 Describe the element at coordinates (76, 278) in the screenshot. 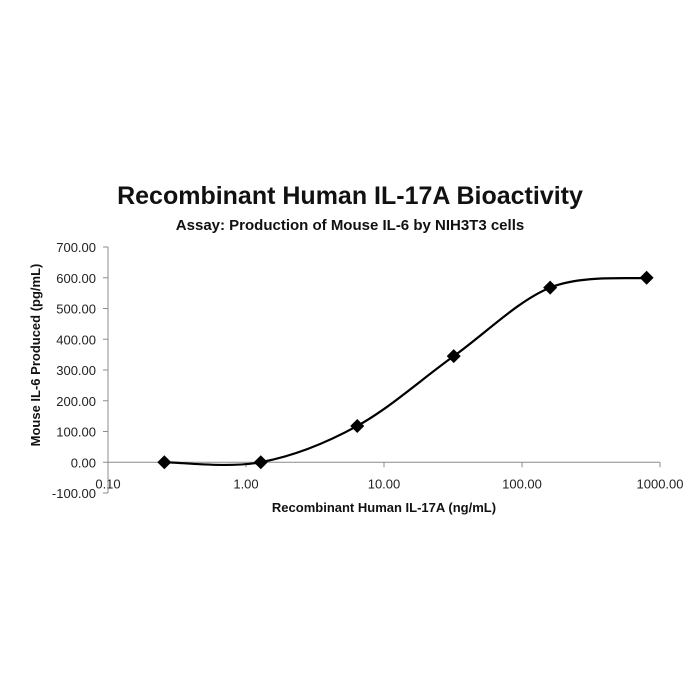

I see `y-tick-label: 600.00` at that location.